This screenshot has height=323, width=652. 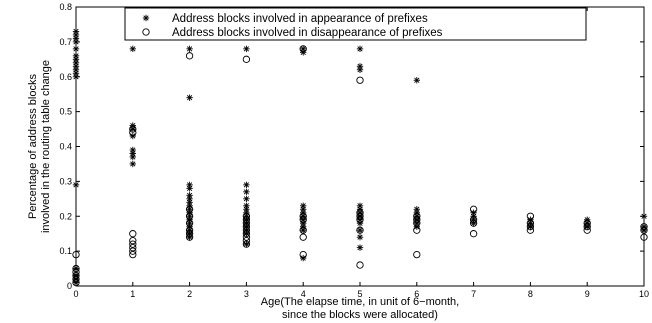 I want to click on y-tick-label: 0.3, so click(x=65, y=181).